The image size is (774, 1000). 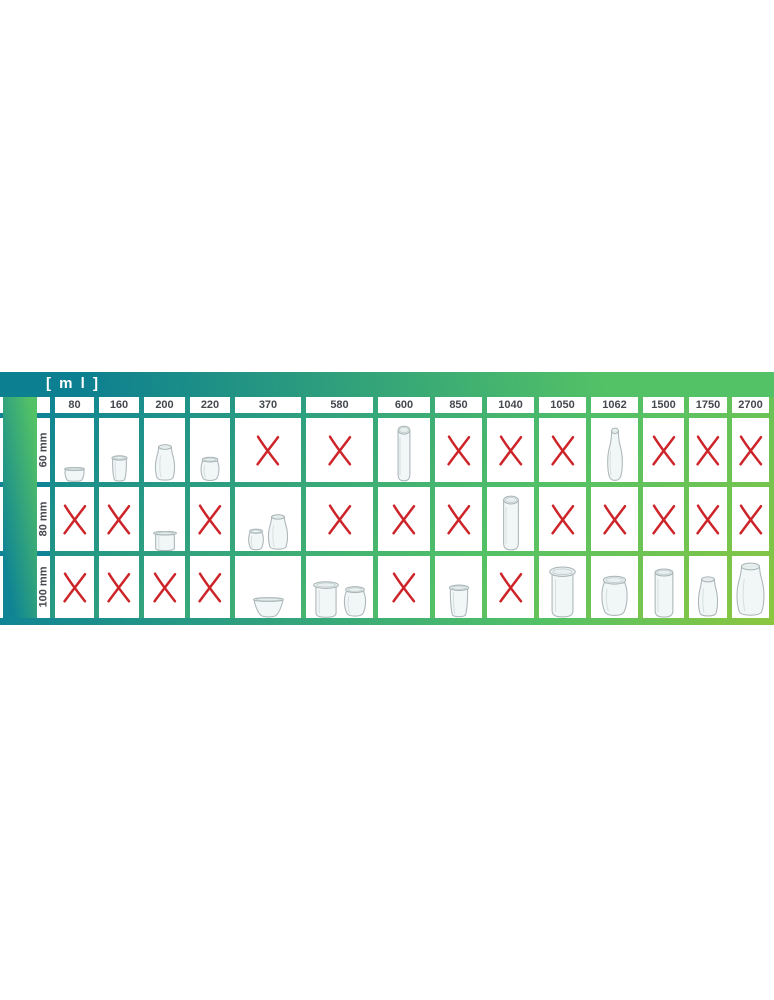 I want to click on cell-100mm-220ml, so click(x=210, y=587).